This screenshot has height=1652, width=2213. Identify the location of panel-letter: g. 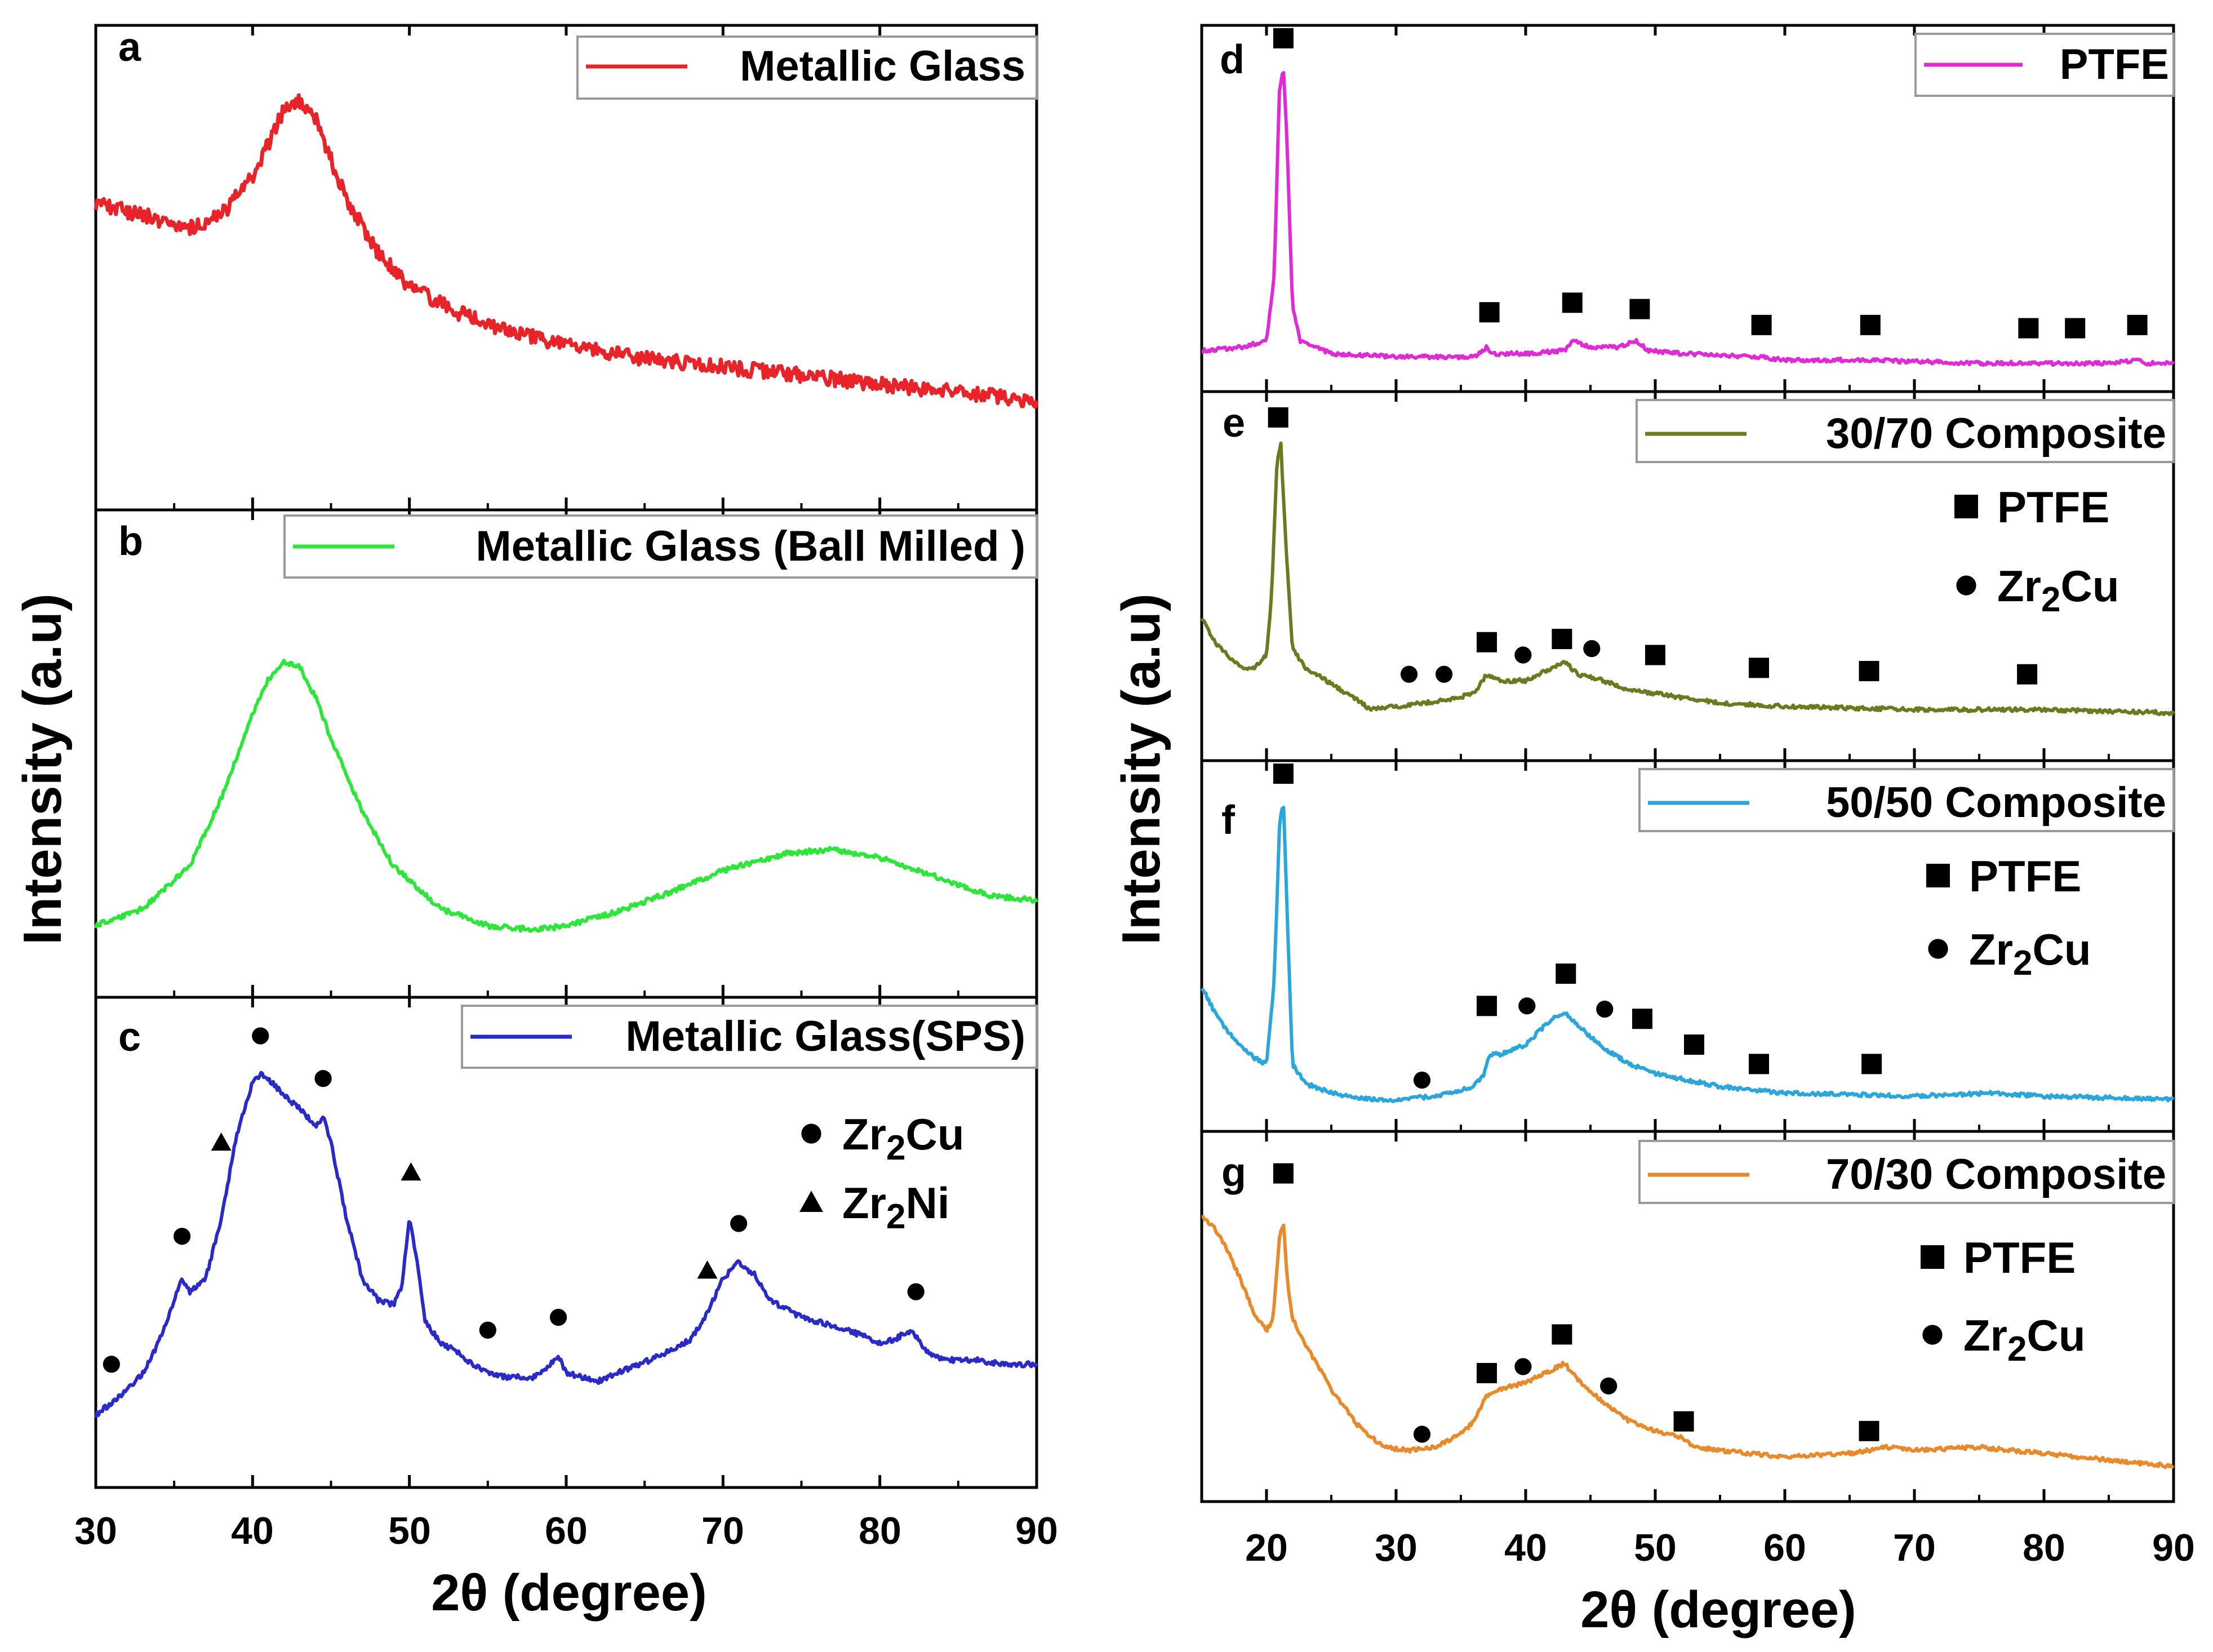
(1233, 1172).